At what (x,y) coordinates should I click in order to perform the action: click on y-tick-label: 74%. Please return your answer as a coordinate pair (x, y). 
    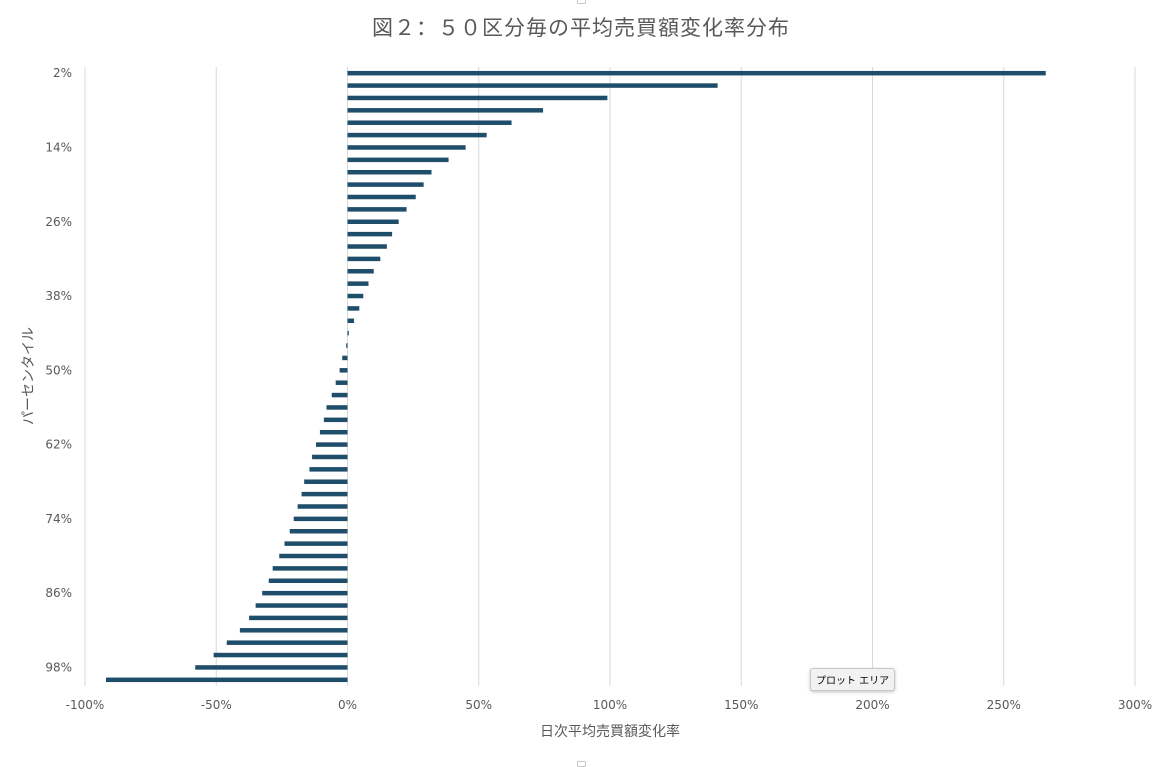
    Looking at the image, I should click on (58, 519).